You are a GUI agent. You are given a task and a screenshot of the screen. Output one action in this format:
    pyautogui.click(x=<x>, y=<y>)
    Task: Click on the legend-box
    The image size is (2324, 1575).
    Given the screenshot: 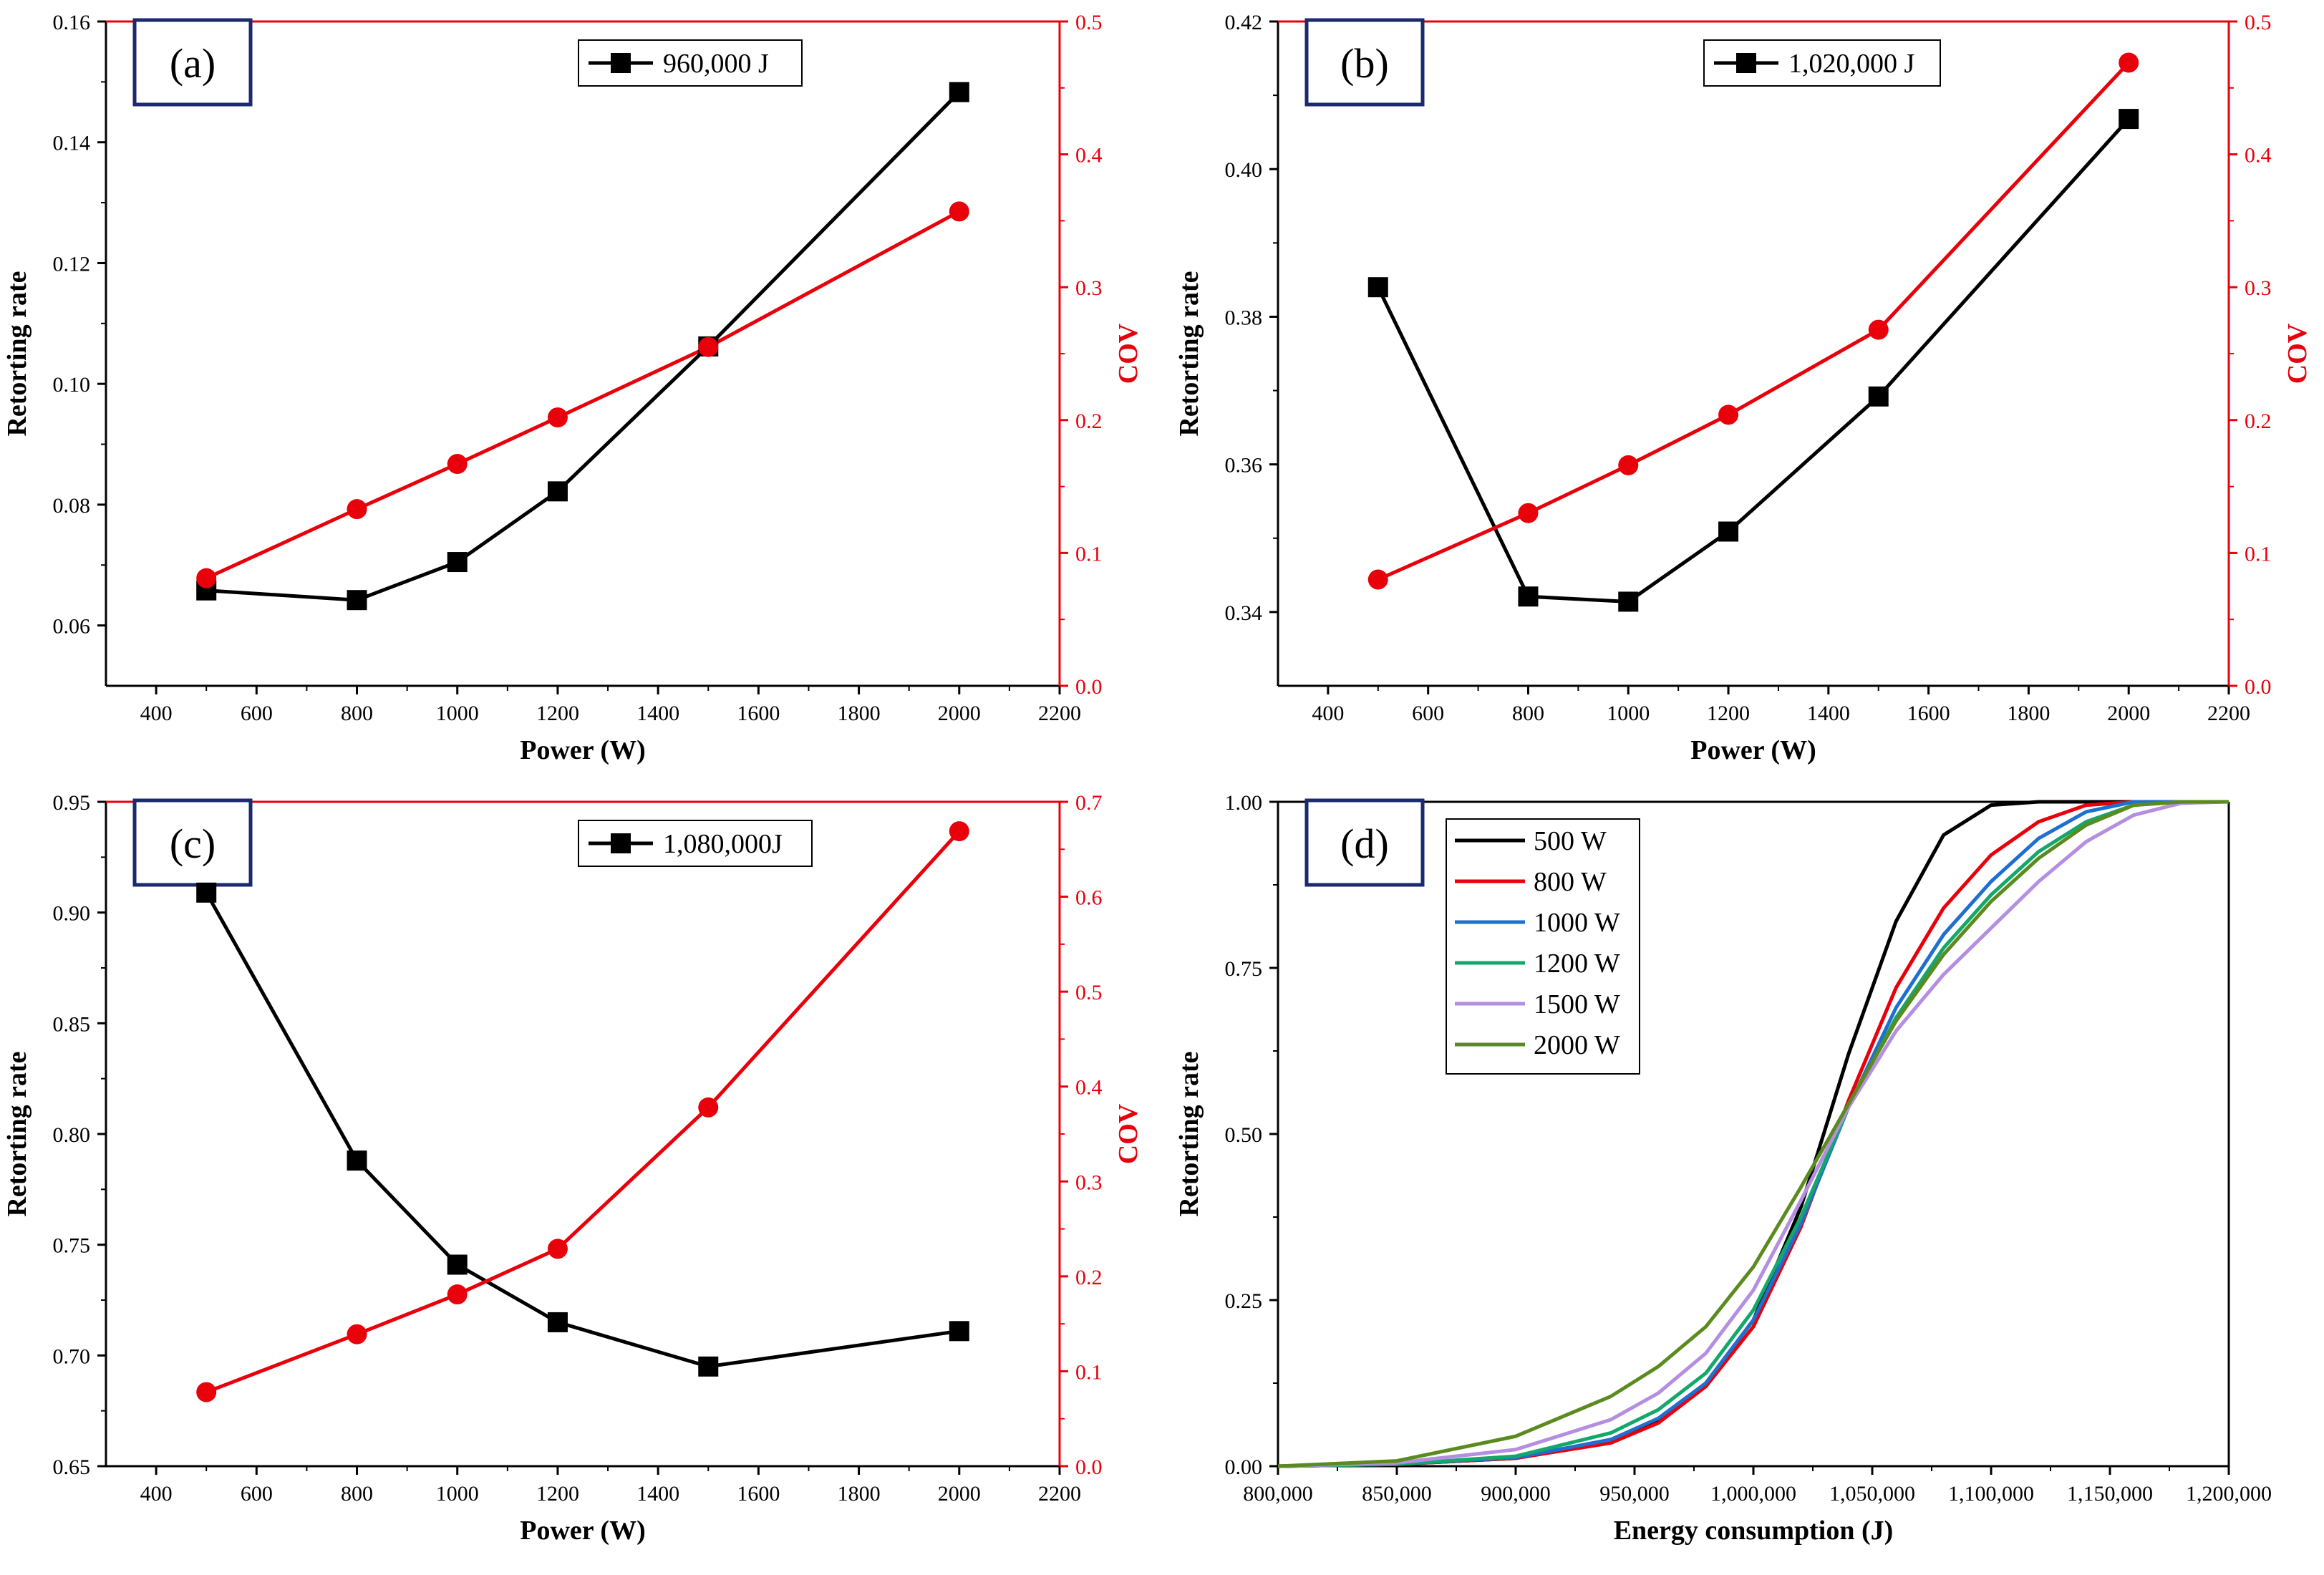 What is the action you would take?
    pyautogui.click(x=1543, y=946)
    